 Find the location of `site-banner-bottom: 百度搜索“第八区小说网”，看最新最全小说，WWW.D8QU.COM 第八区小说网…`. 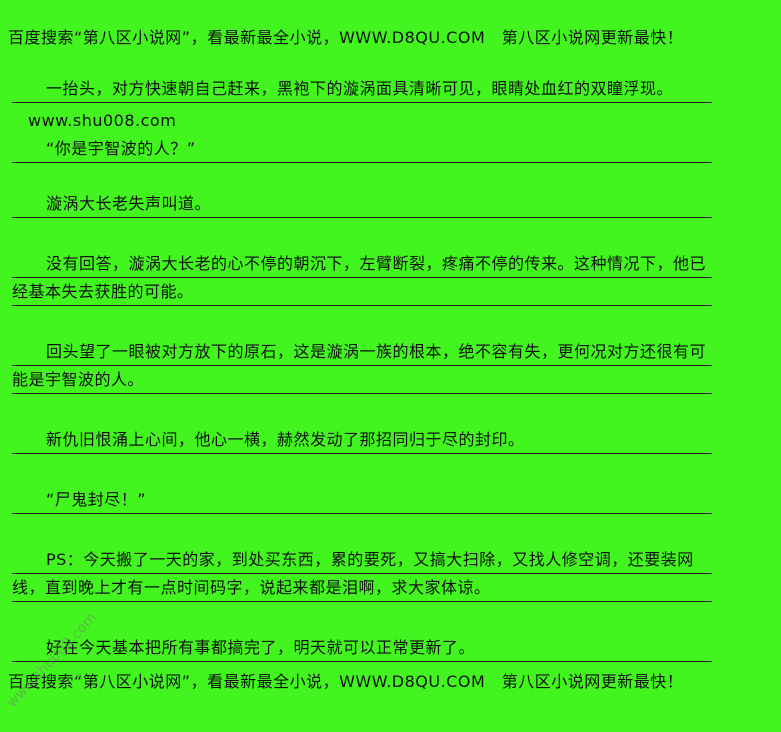

site-banner-bottom: 百度搜索“第八区小说网”，看最新最全小说，WWW.D8QU.COM 第八区小说网… is located at coordinates (346, 681).